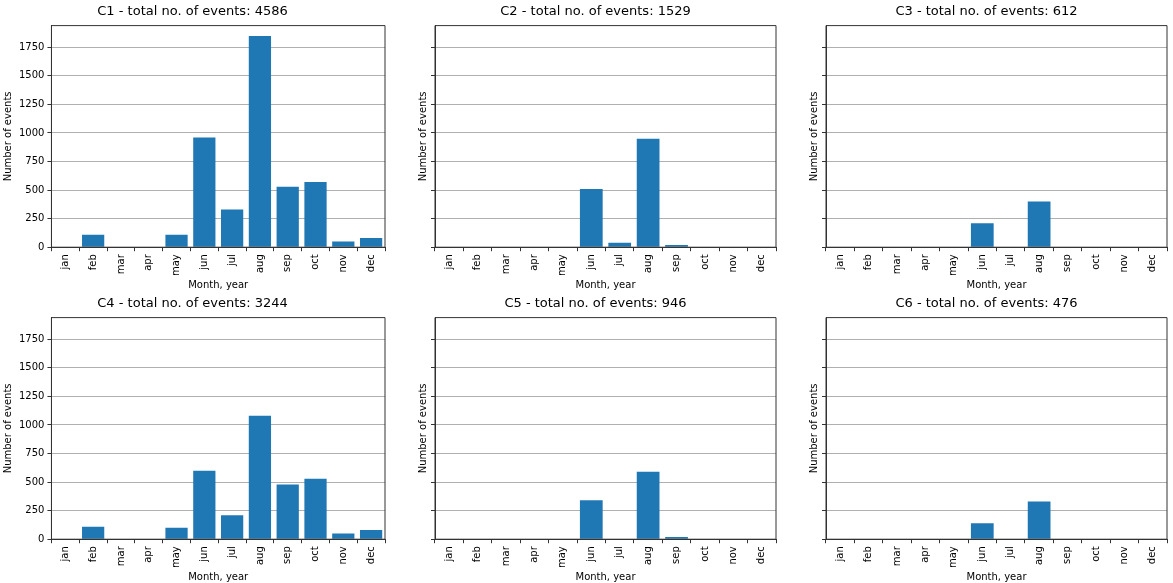  Describe the element at coordinates (35, 161) in the screenshot. I see `y-tick-label: 750` at that location.